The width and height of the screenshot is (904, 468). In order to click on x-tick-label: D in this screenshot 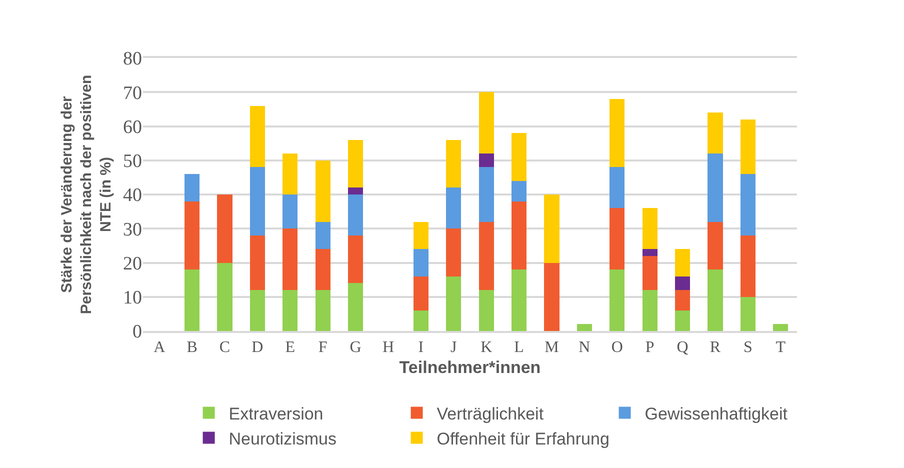, I will do `click(258, 347)`.